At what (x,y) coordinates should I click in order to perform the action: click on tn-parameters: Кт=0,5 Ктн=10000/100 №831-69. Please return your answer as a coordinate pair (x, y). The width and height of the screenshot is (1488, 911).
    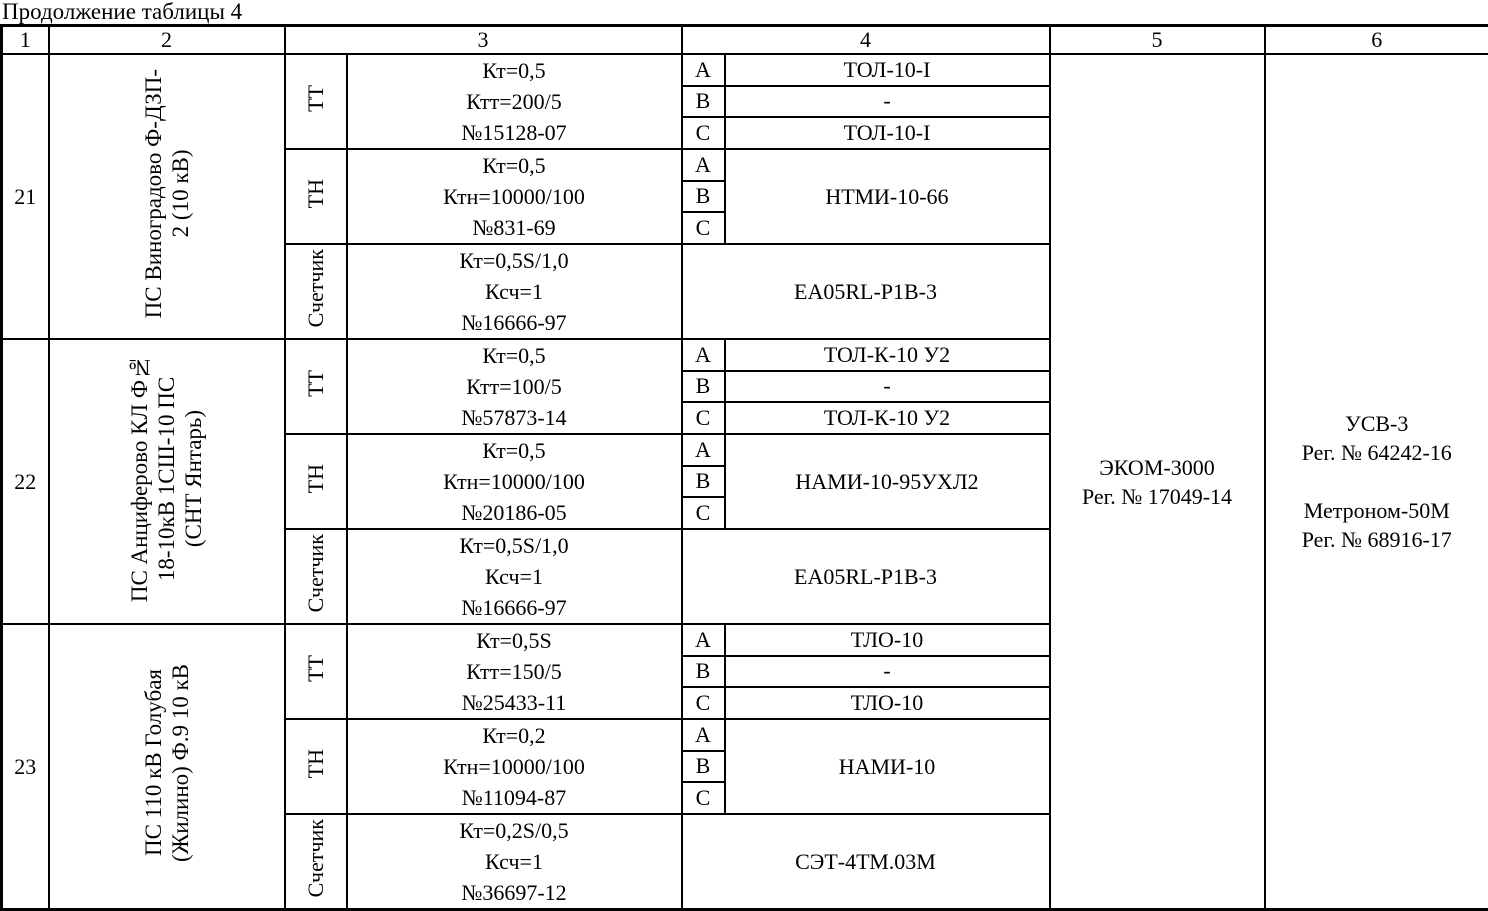
    Looking at the image, I should click on (514, 196).